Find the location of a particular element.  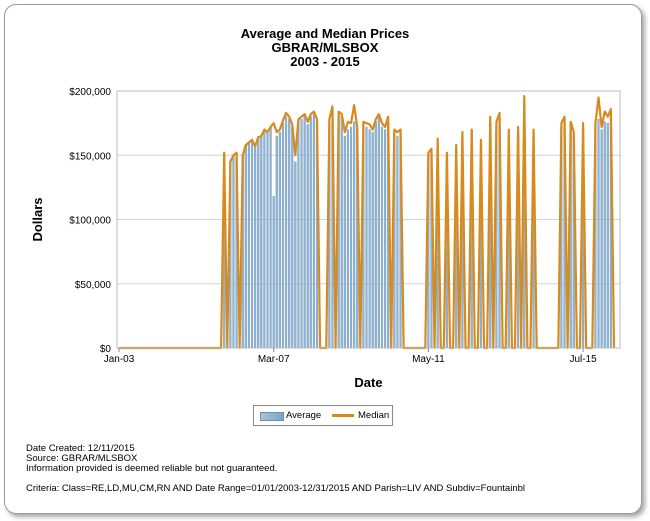

chart-subtitle-source: GBRAR/MLSBOX is located at coordinates (325, 47).